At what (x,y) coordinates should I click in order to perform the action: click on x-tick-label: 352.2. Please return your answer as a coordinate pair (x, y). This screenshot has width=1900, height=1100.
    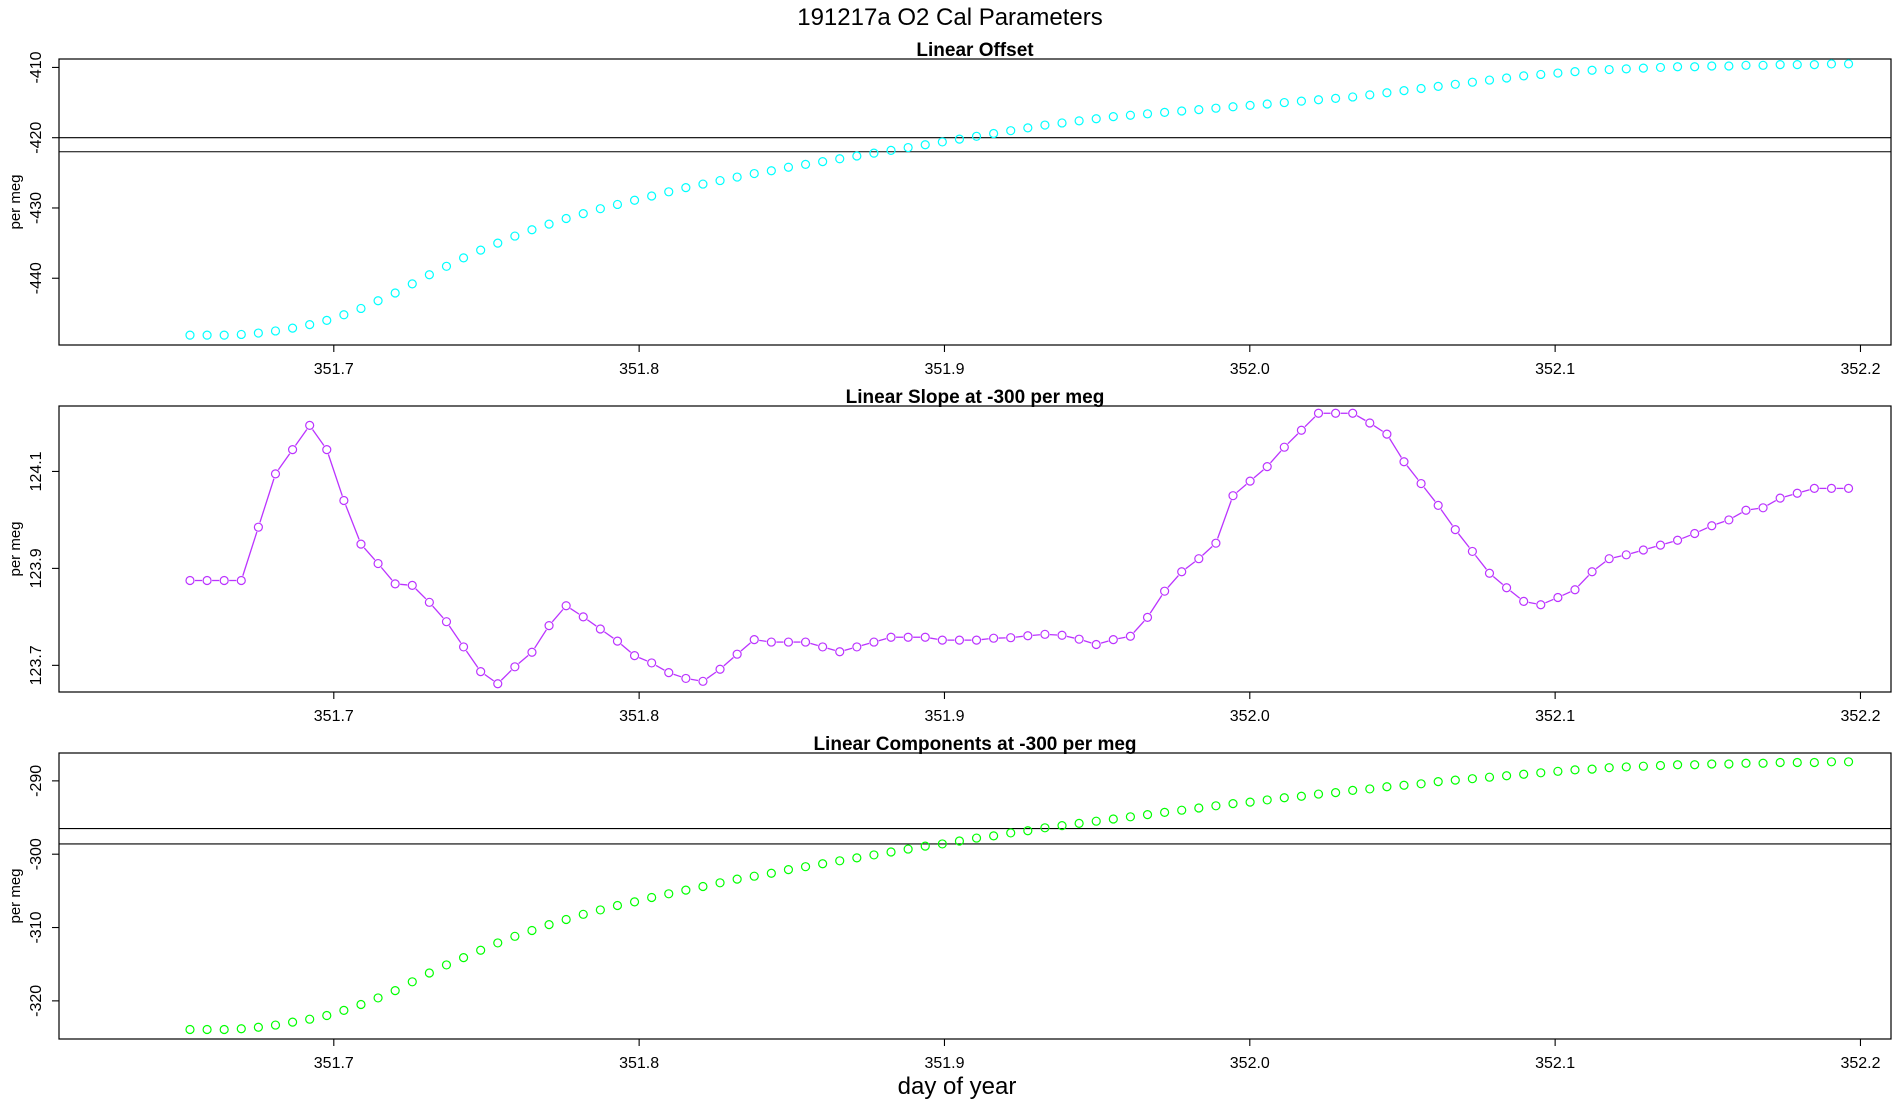
    Looking at the image, I should click on (1860, 1063).